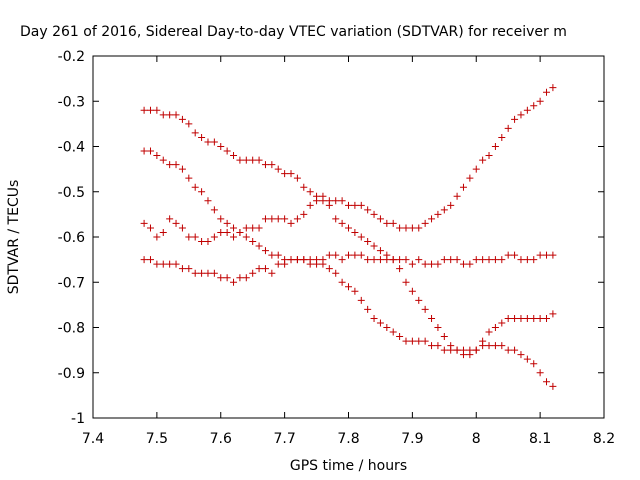 The height and width of the screenshot is (480, 640). I want to click on x-axis-label: GPS time / hours, so click(348, 466).